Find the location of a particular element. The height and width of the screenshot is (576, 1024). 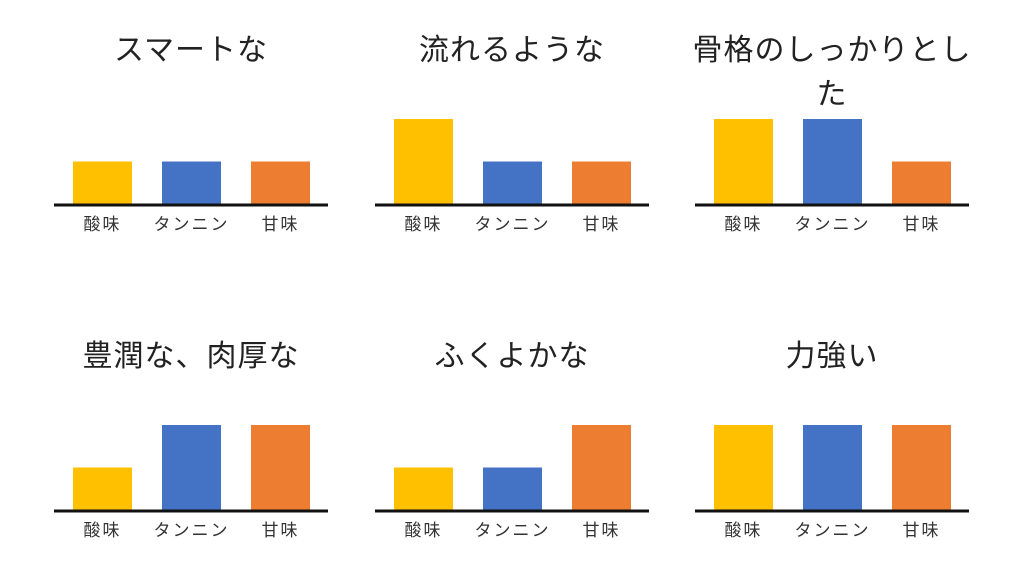

chart-panel: 骨格のしっかりとした酸味 タンニン 甘味 is located at coordinates (832, 135).